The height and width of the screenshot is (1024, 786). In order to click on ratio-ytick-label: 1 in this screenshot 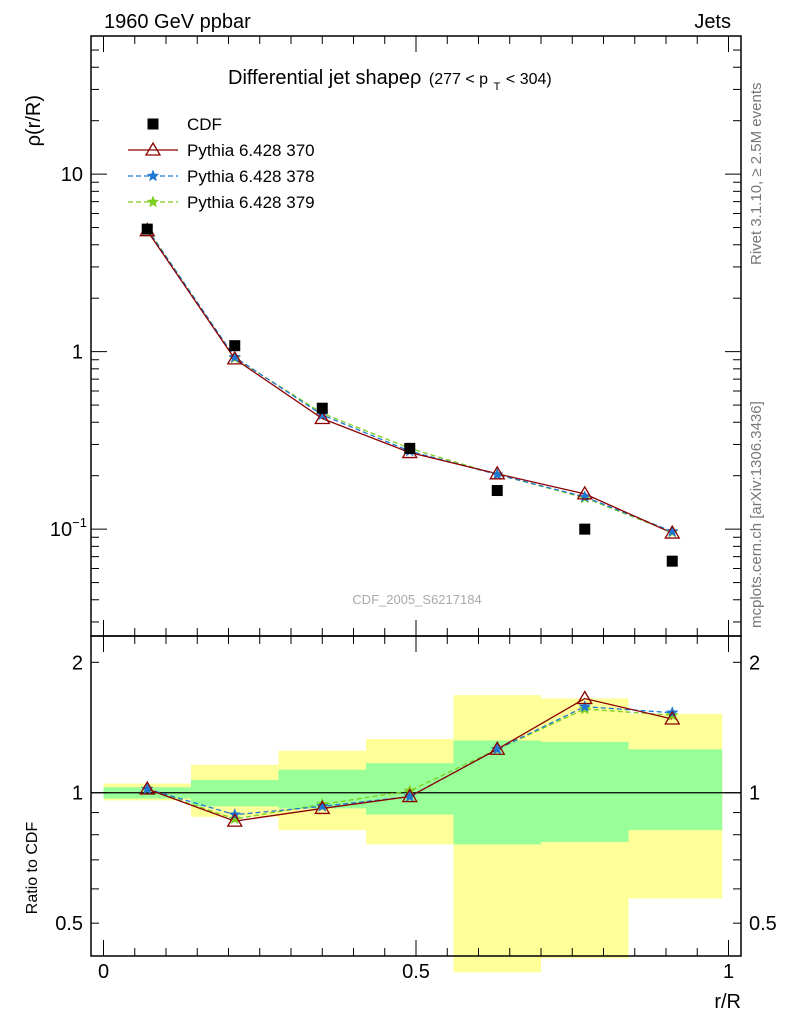, I will do `click(77, 794)`.